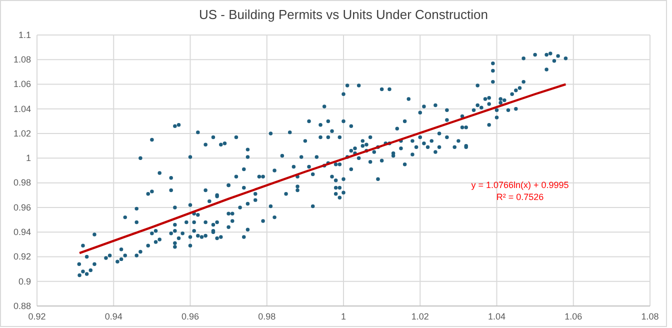 This screenshot has width=672, height=328. Describe the element at coordinates (420, 316) in the screenshot. I see `x-tick-label: 1.02` at that location.